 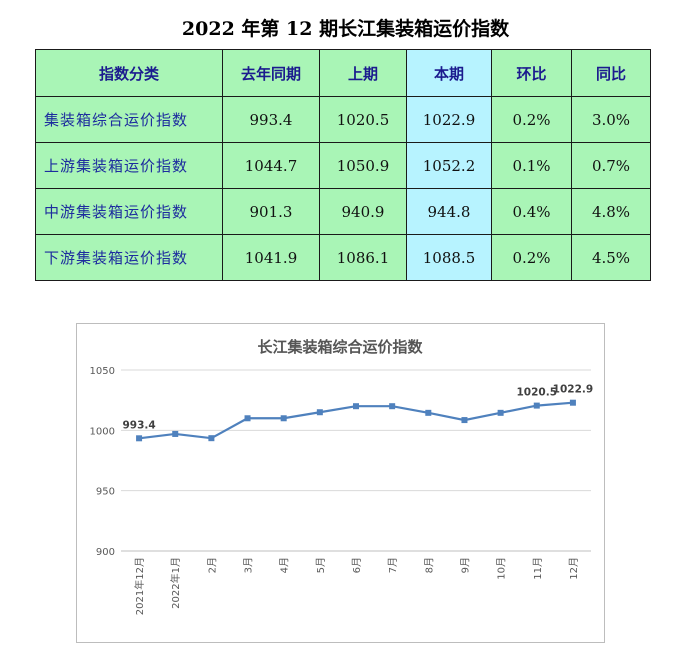 I want to click on row-name: 集装箱综合运价指数, so click(x=129, y=119).